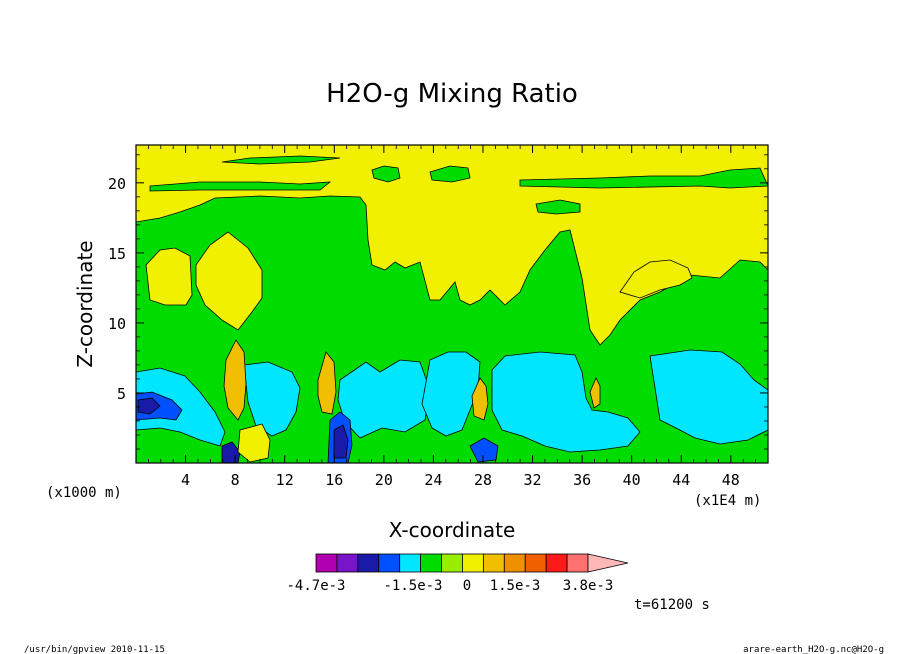 This screenshot has width=904, height=654. What do you see at coordinates (588, 586) in the screenshot?
I see `colorbar-label: 3.8e-3` at bounding box center [588, 586].